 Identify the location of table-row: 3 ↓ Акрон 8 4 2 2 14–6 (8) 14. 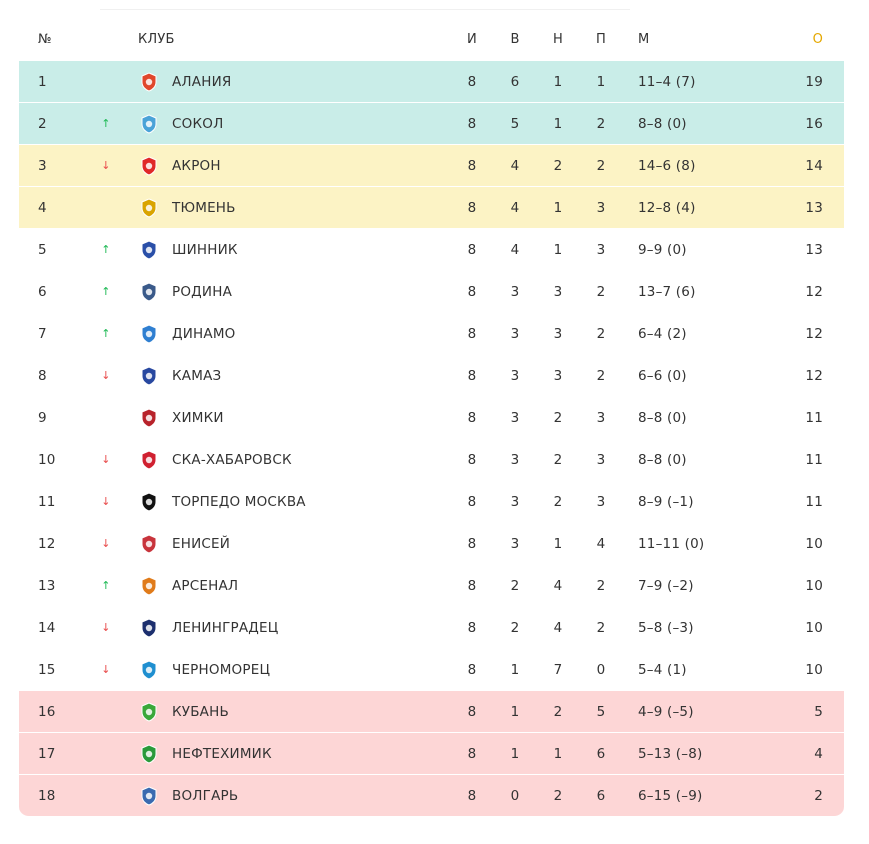
(431, 166).